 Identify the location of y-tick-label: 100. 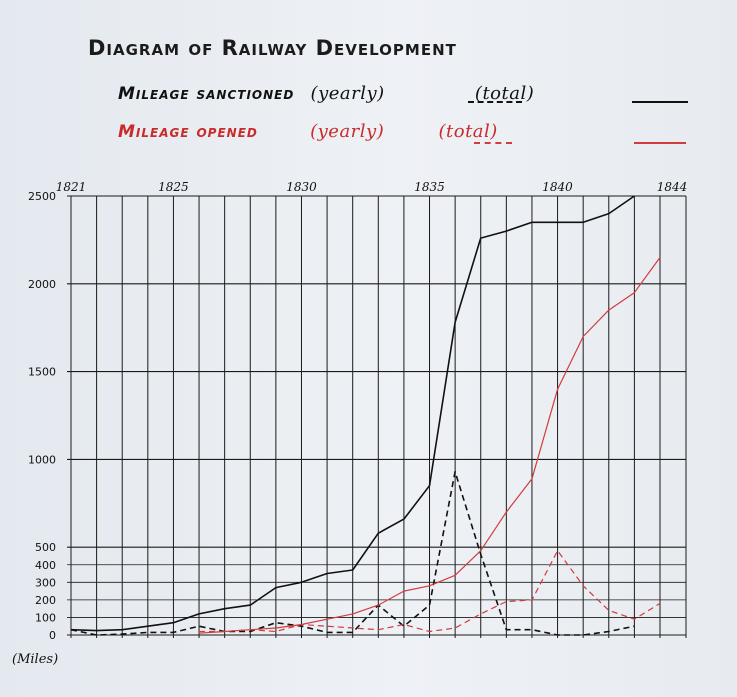
(45, 617).